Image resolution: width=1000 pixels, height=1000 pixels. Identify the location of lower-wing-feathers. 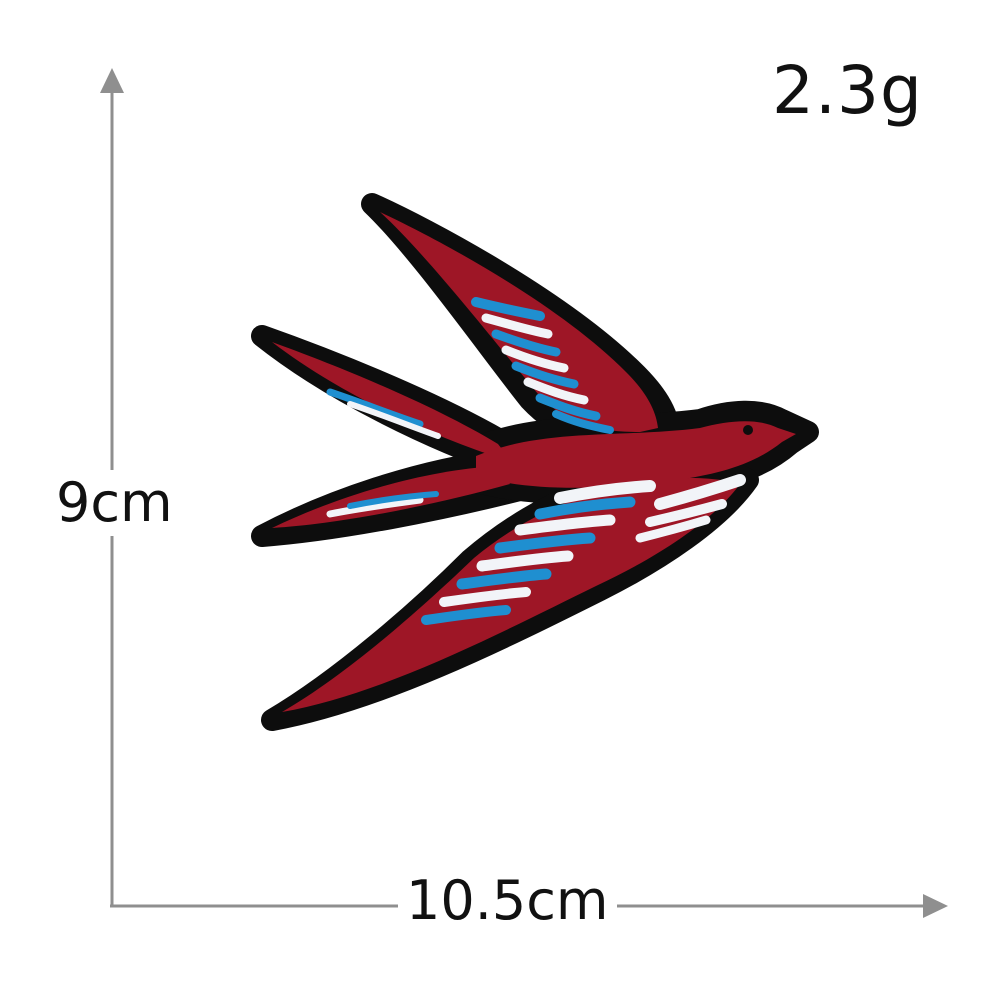
(583, 549).